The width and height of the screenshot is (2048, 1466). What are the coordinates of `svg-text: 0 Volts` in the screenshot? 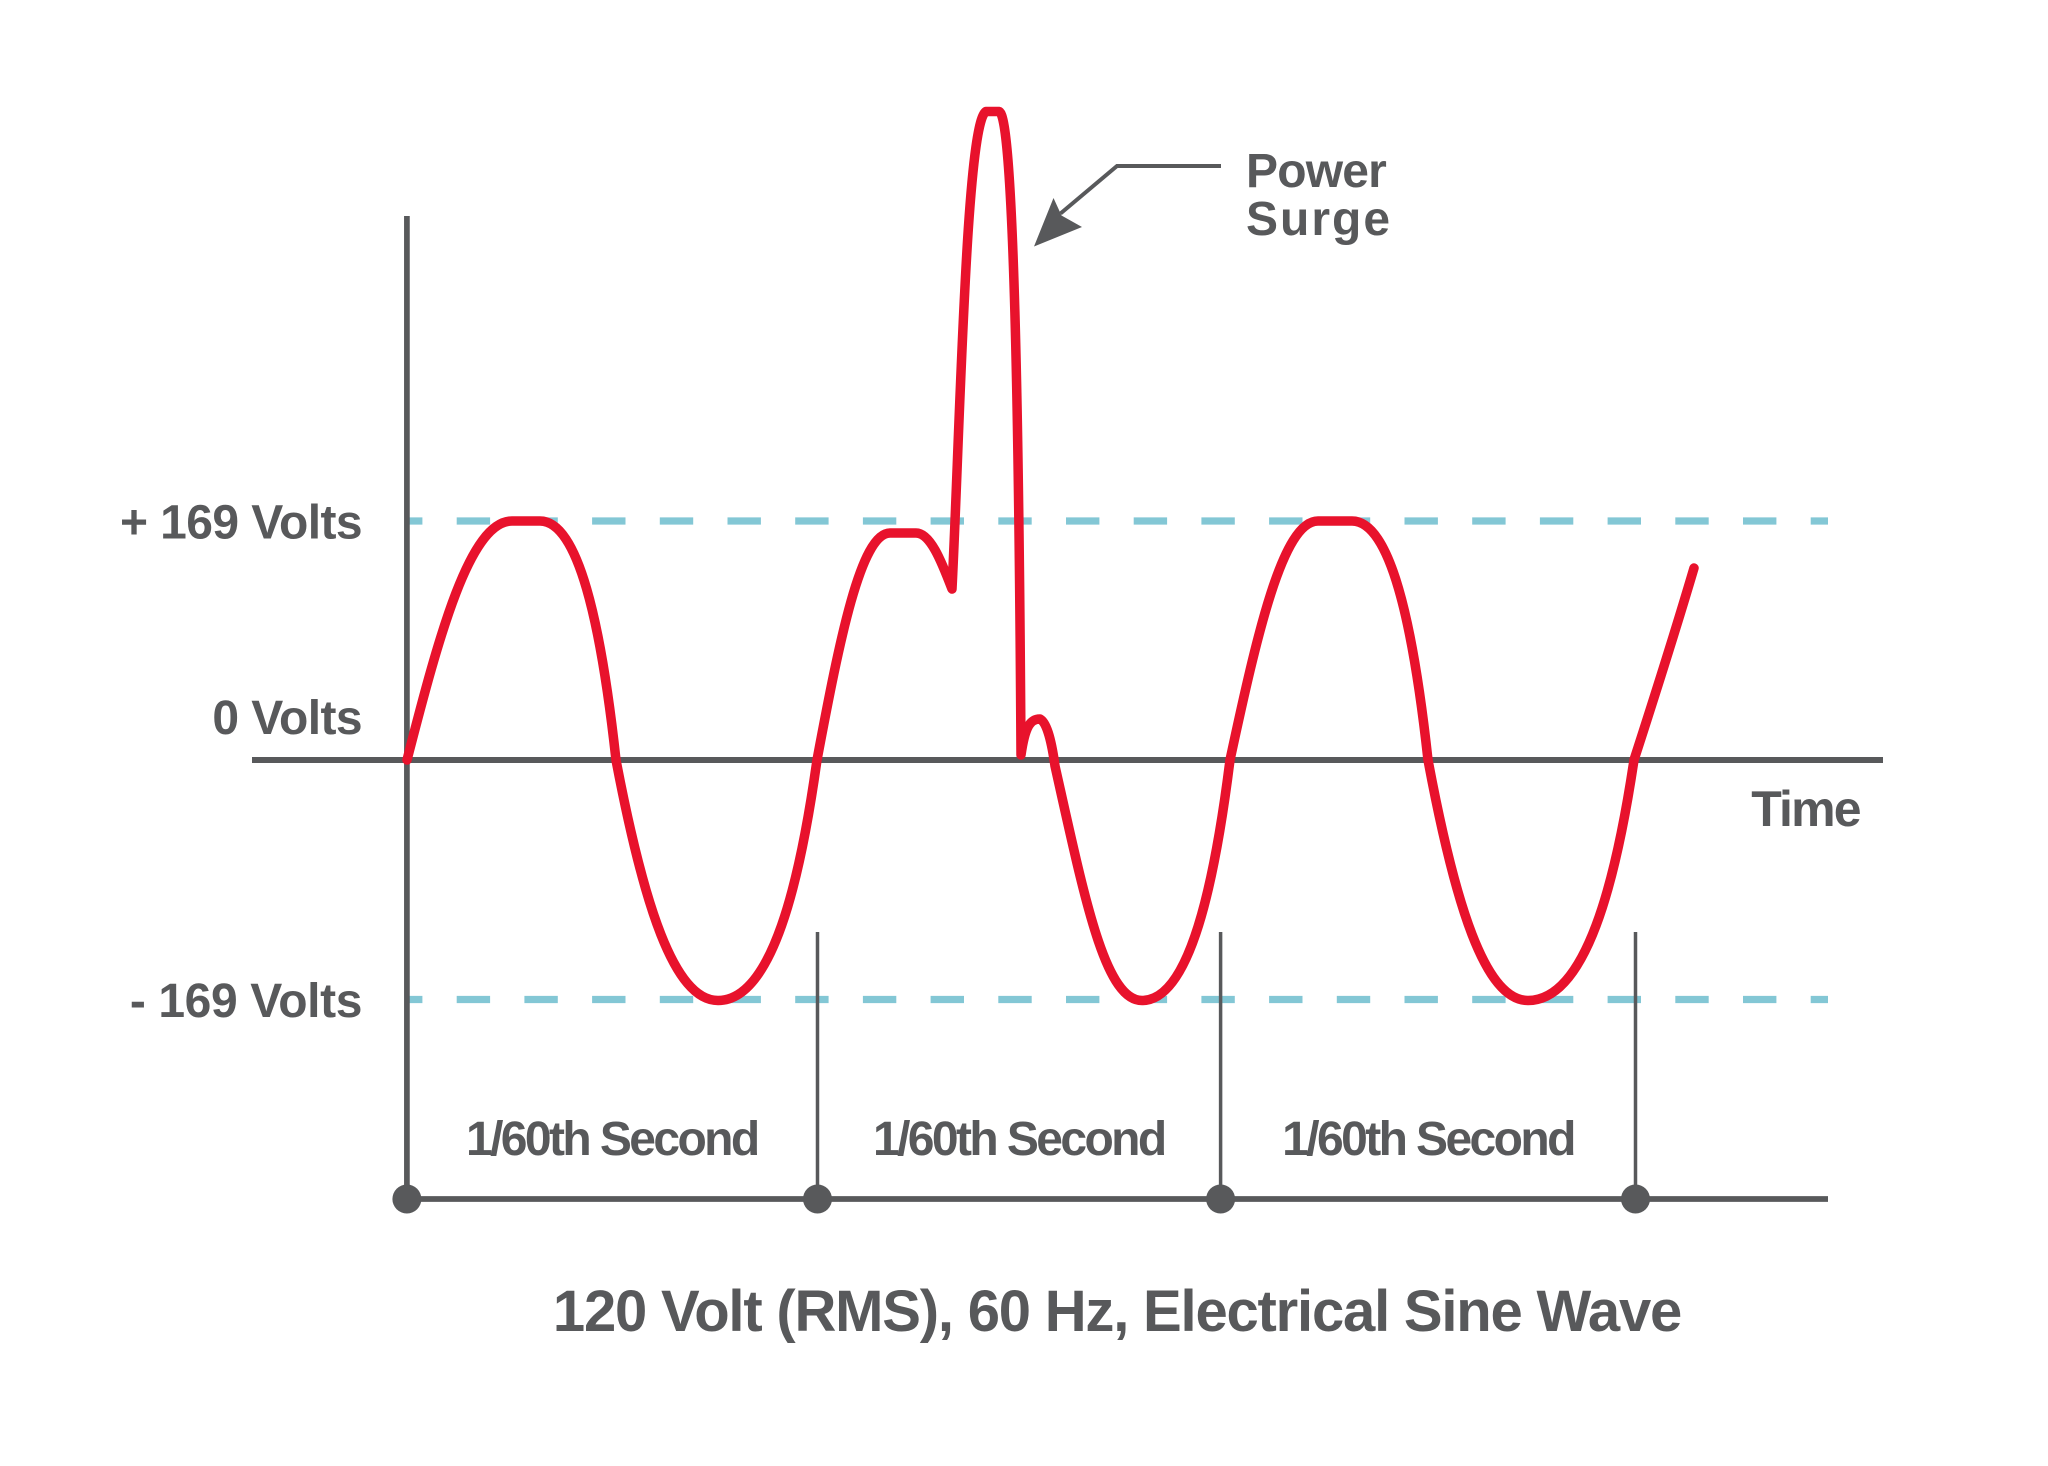 It's located at (287, 718).